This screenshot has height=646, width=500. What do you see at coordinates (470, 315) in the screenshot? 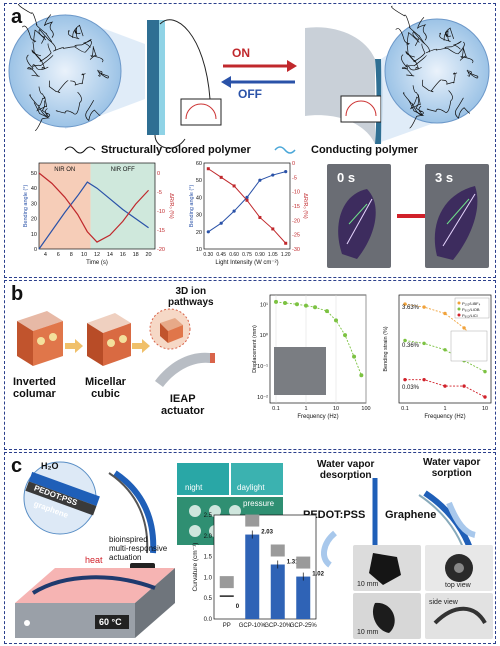
I see `legend-entry: P₆₀₂/LiCl` at bounding box center [470, 315].